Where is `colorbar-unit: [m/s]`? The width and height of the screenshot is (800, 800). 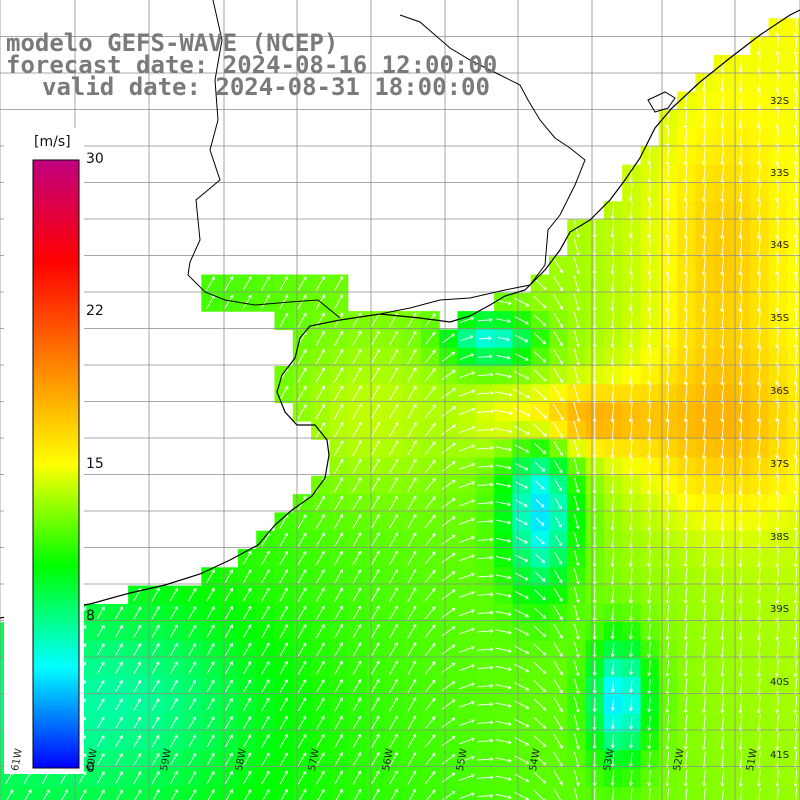
colorbar-unit: [m/s] is located at coordinates (52, 142).